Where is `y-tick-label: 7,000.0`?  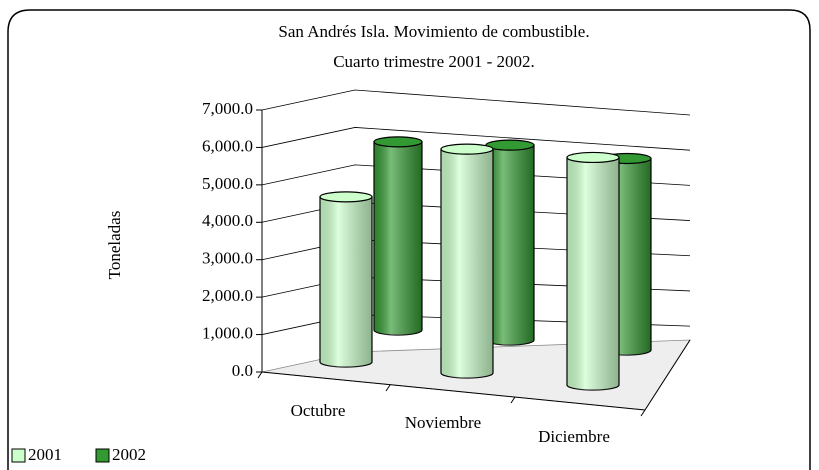
y-tick-label: 7,000.0 is located at coordinates (227, 108).